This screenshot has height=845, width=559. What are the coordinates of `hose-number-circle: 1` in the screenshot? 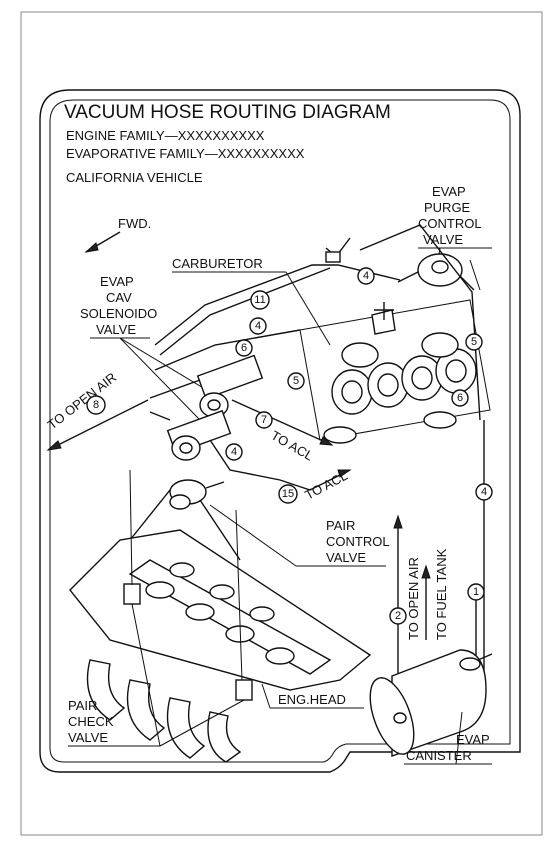 It's located at (476, 592).